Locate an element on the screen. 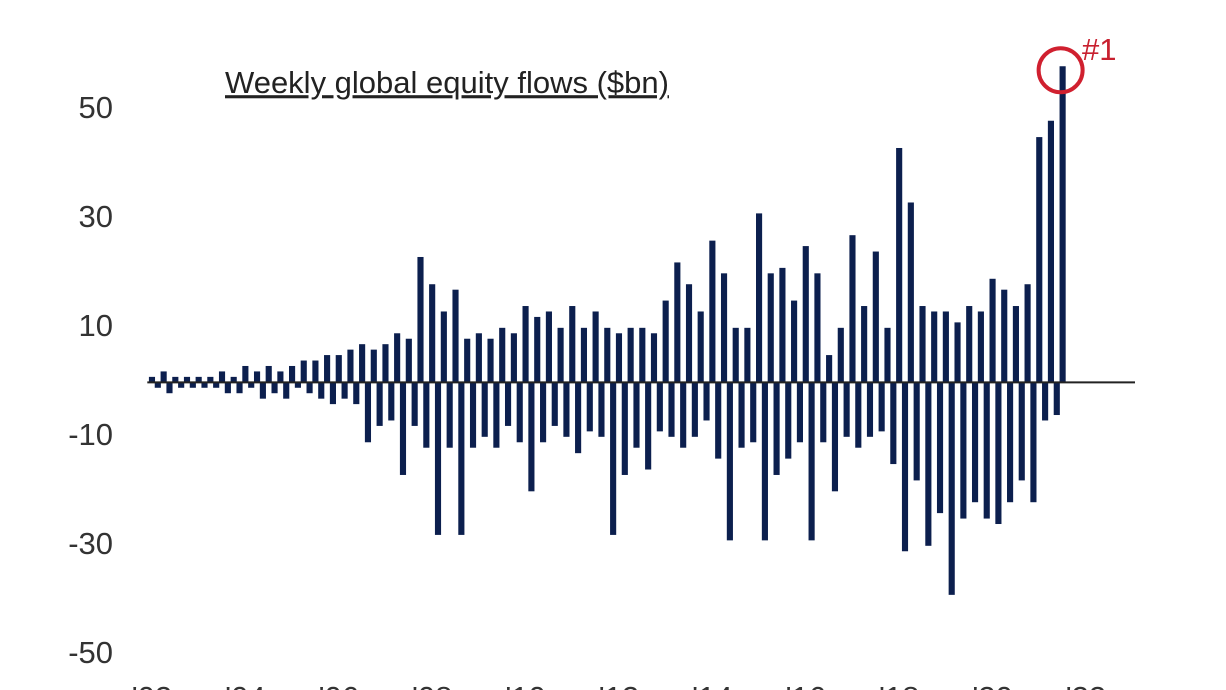 Image resolution: width=1226 pixels, height=690 pixels. y-tick-label: 30 is located at coordinates (96, 216).